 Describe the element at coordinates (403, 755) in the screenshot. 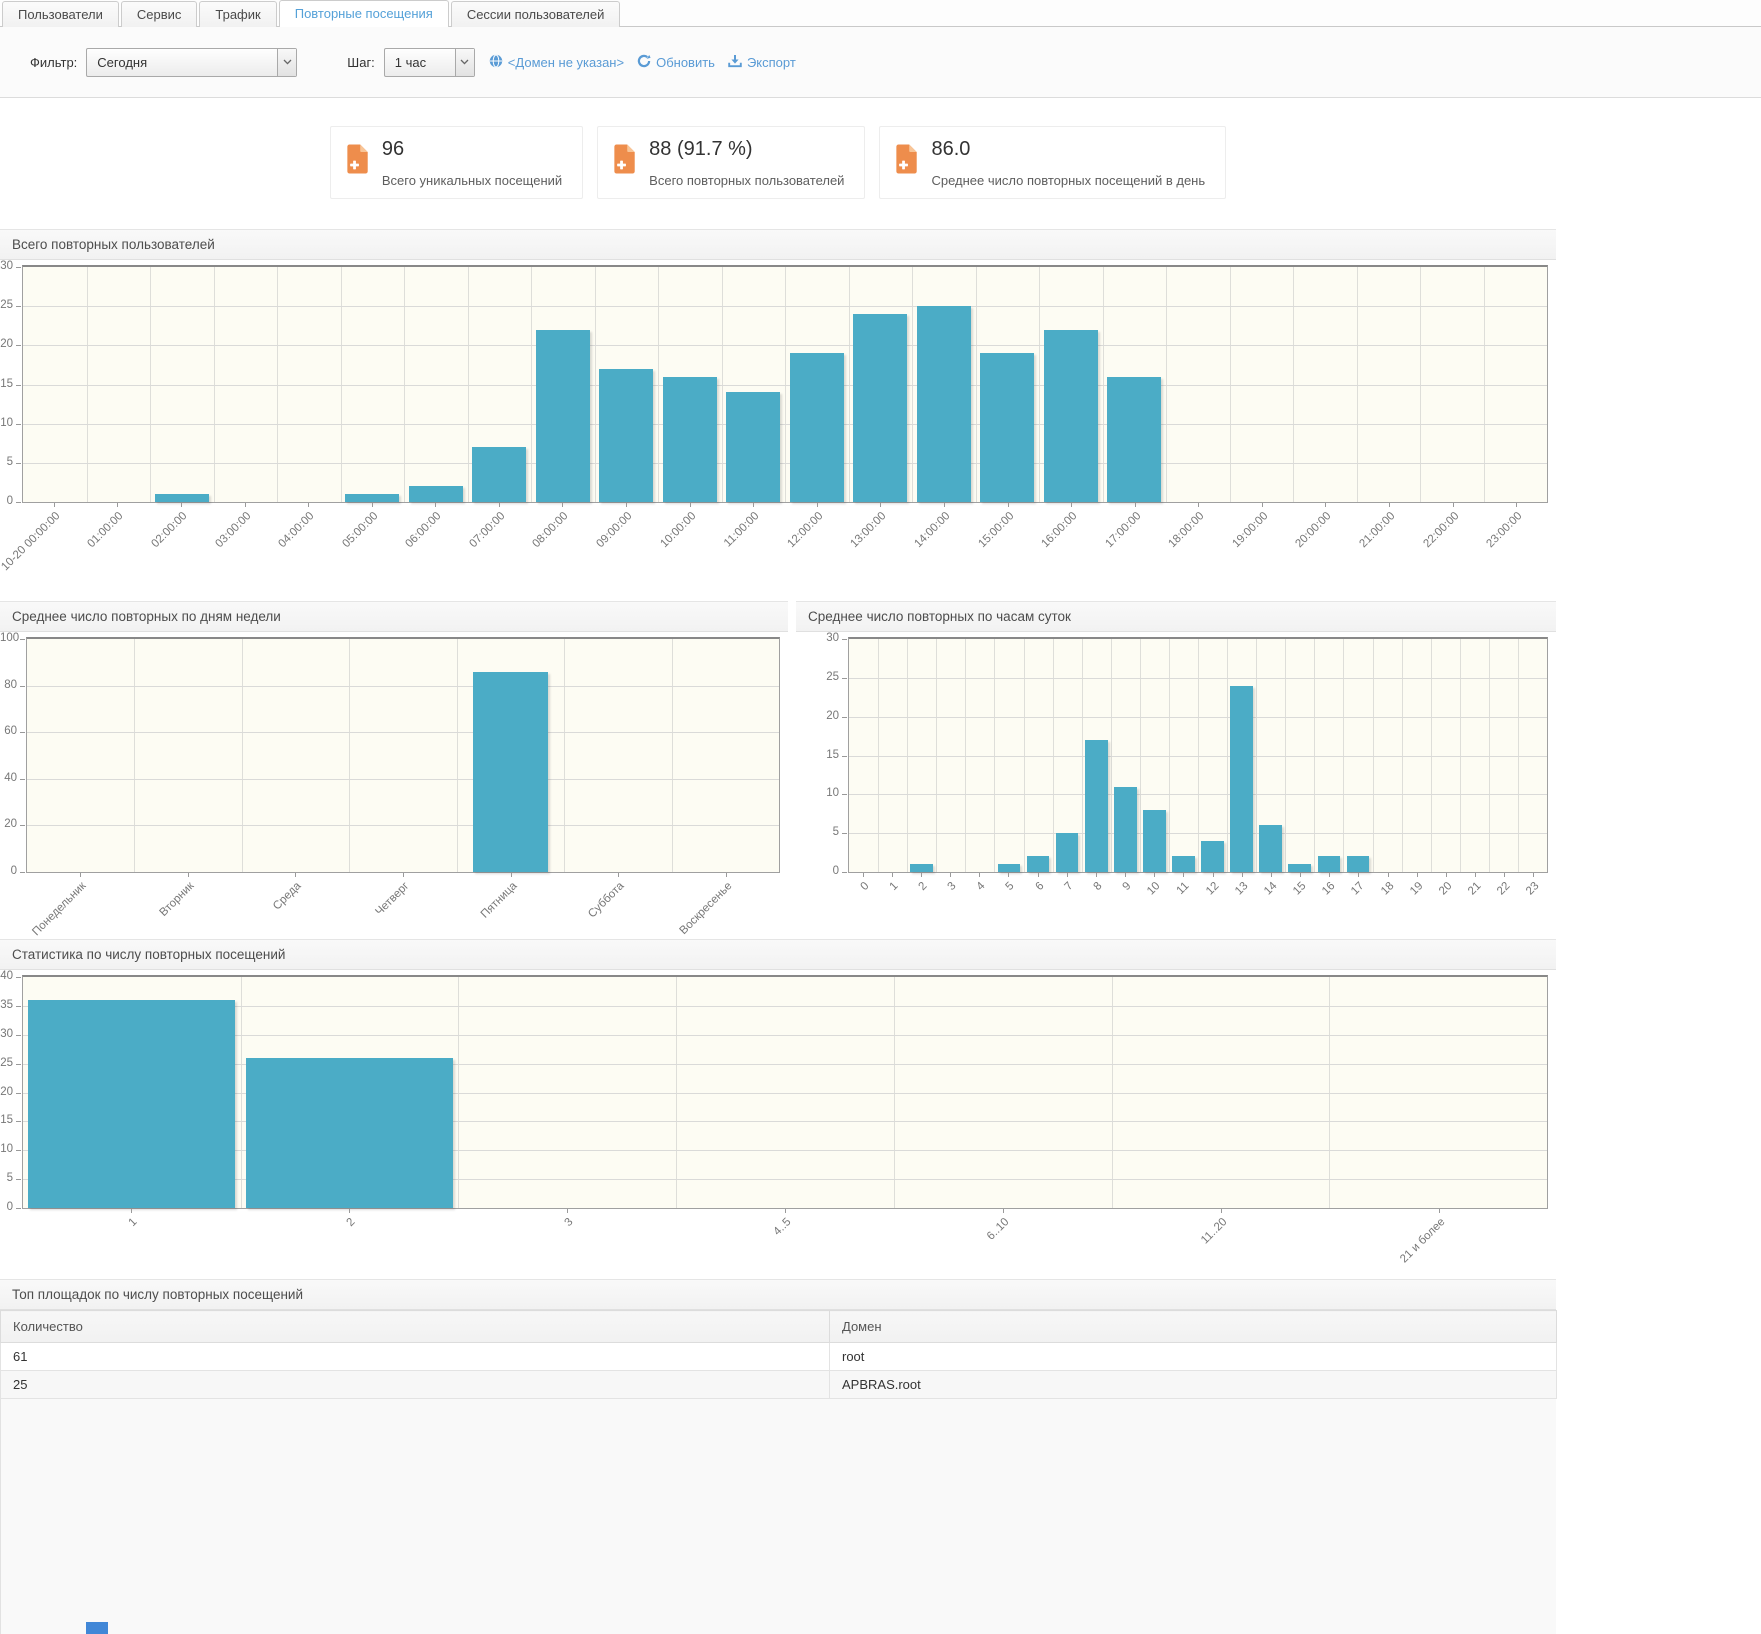

I see `plot` at that location.